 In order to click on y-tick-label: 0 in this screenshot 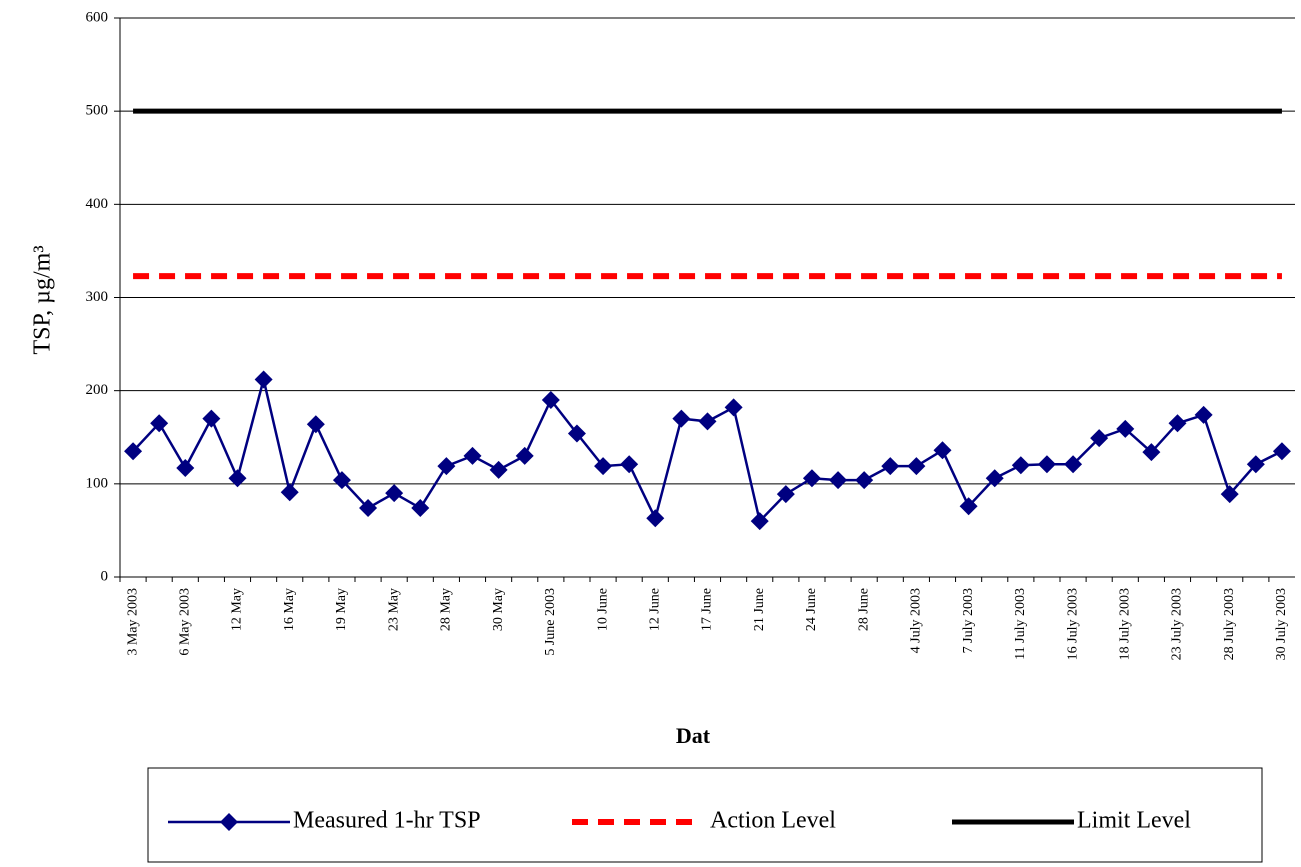, I will do `click(105, 576)`.